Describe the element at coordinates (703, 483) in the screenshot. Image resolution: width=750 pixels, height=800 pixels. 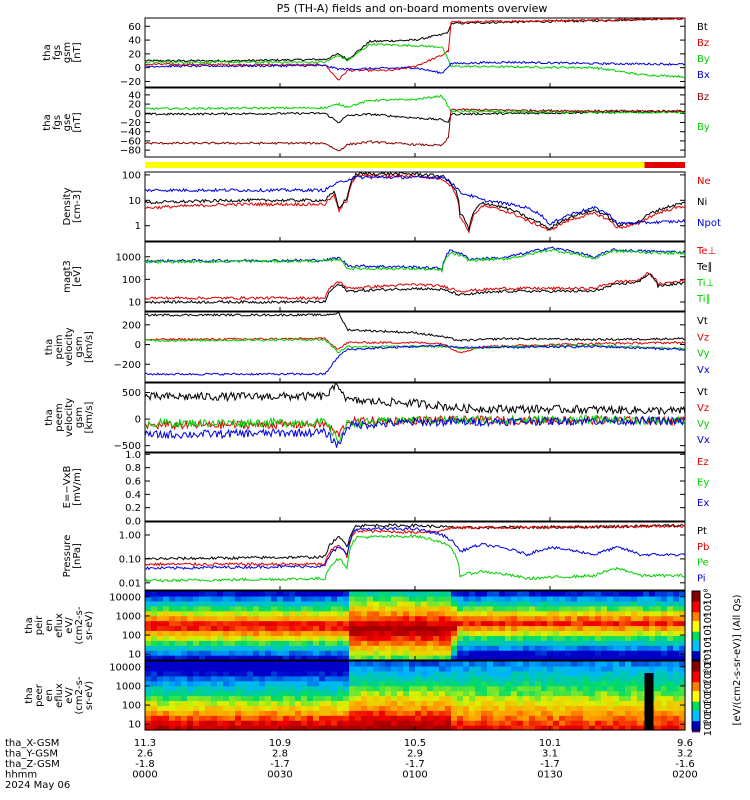
I see `legend-Ey: Ey` at that location.